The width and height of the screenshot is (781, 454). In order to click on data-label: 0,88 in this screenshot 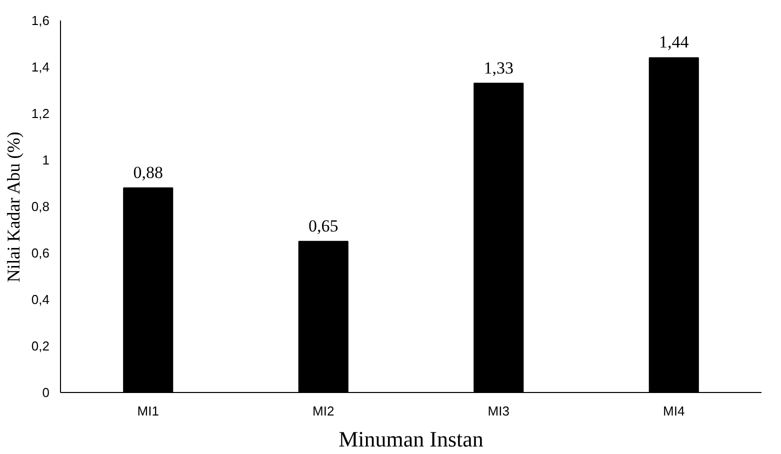, I will do `click(148, 172)`.